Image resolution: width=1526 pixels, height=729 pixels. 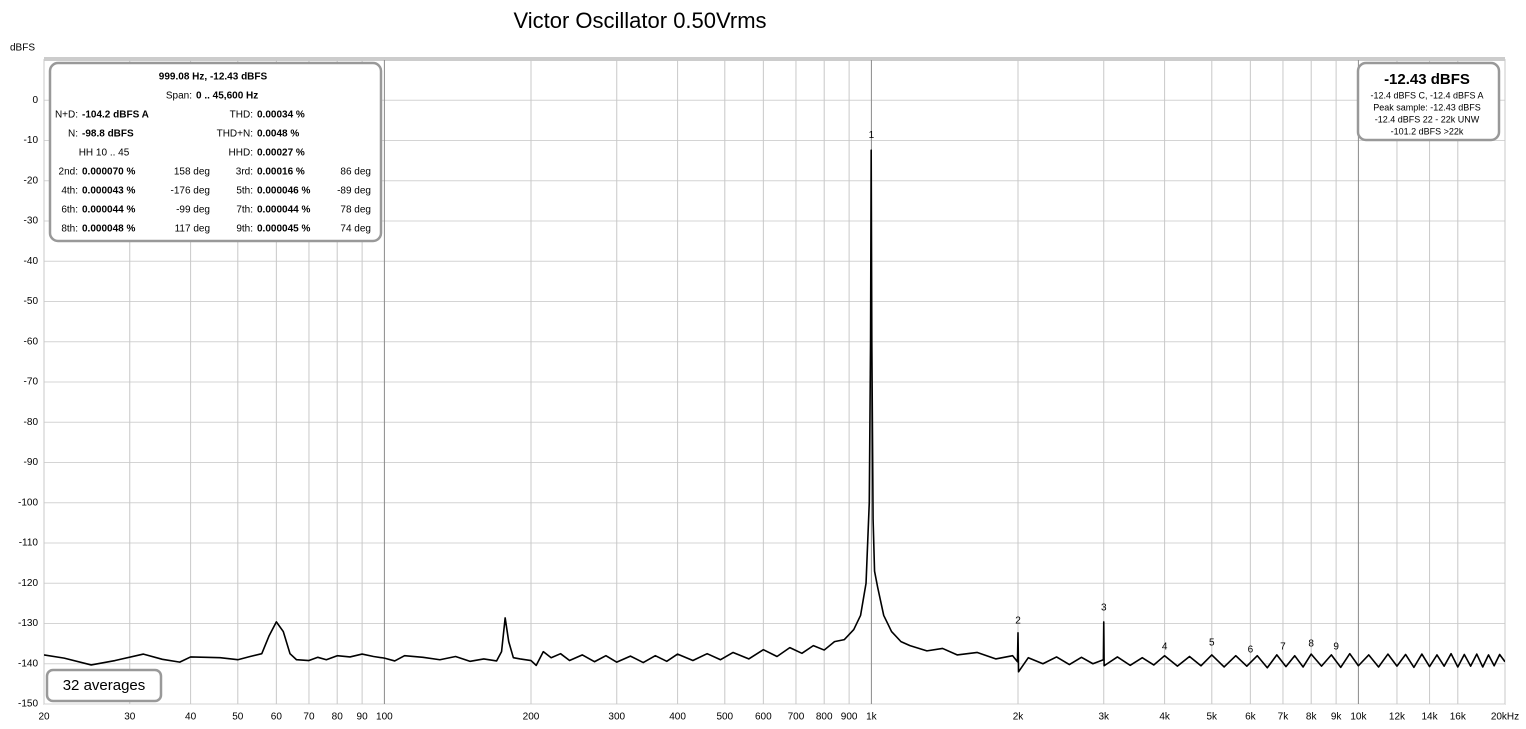 I want to click on x-tick-label: 300, so click(x=616, y=717).